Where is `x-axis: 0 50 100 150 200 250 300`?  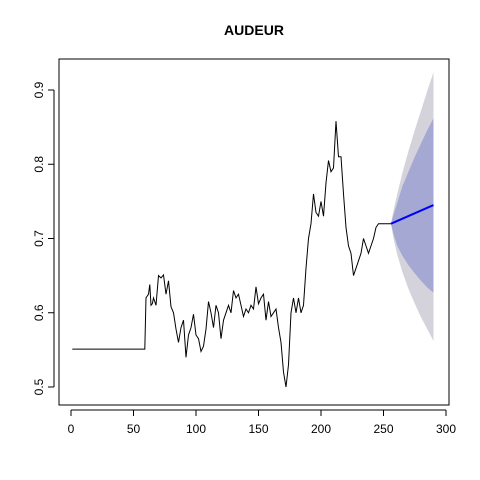 x-axis: 0 50 100 150 200 250 300 is located at coordinates (262, 422).